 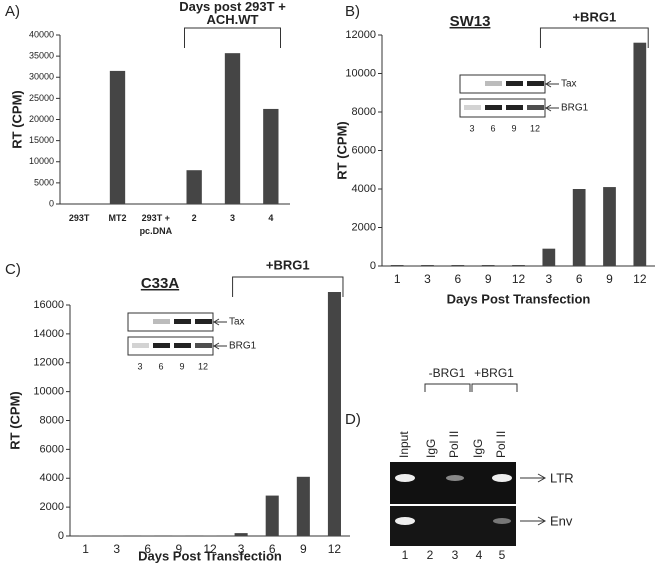 What do you see at coordinates (397, 279) in the screenshot?
I see `x-tick-label: 1` at bounding box center [397, 279].